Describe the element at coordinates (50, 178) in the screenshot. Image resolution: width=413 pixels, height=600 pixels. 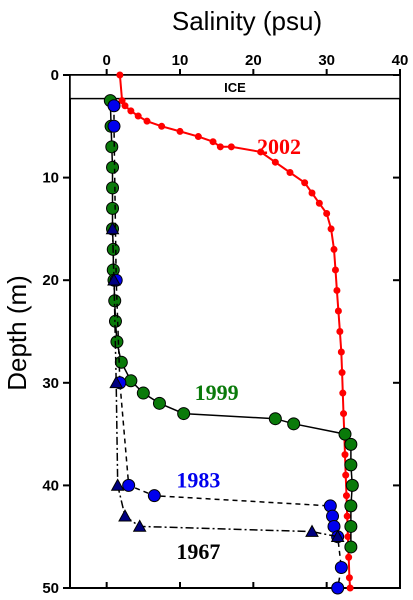
I see `y-tick-label: 10` at that location.